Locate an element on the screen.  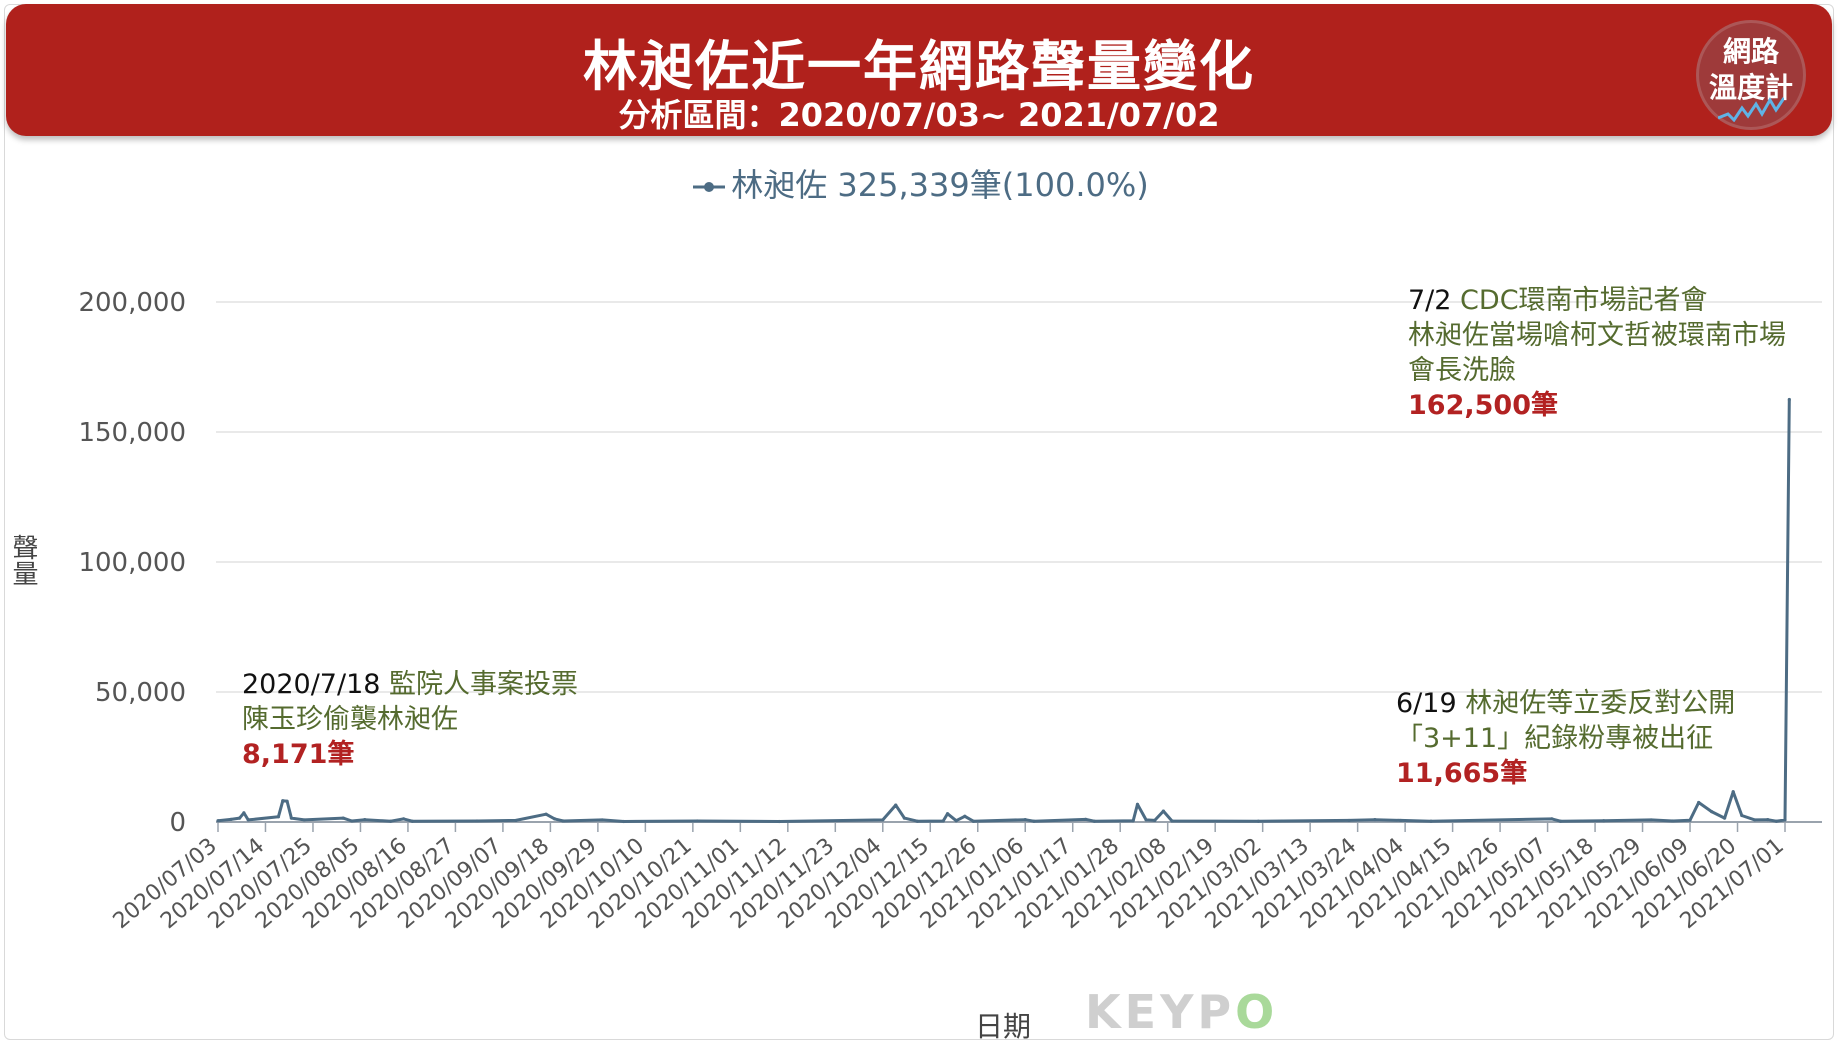
page-title: 林昶佐近一年網路聲量變化 is located at coordinates (919, 66).